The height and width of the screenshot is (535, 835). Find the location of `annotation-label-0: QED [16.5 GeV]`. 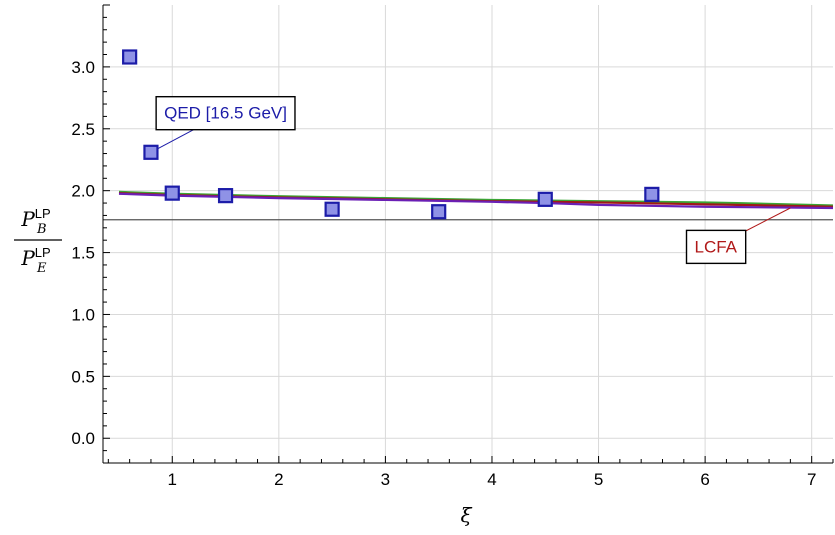

annotation-label-0: QED [16.5 GeV] is located at coordinates (225, 113).